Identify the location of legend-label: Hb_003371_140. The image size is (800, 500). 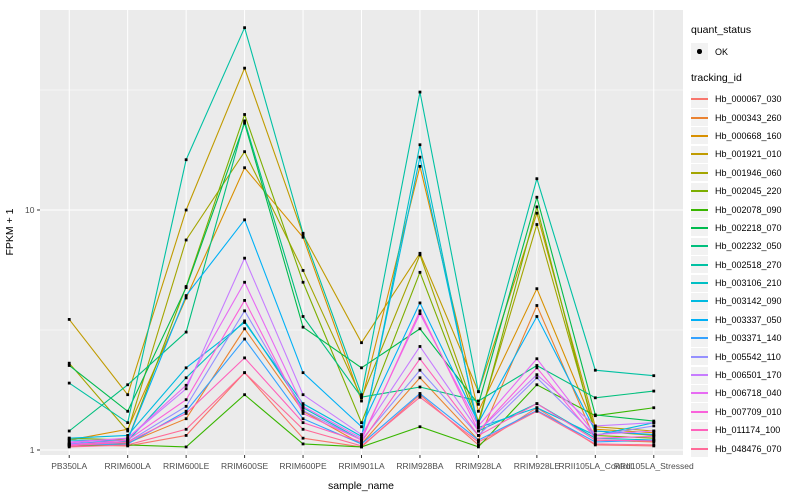
(748, 338).